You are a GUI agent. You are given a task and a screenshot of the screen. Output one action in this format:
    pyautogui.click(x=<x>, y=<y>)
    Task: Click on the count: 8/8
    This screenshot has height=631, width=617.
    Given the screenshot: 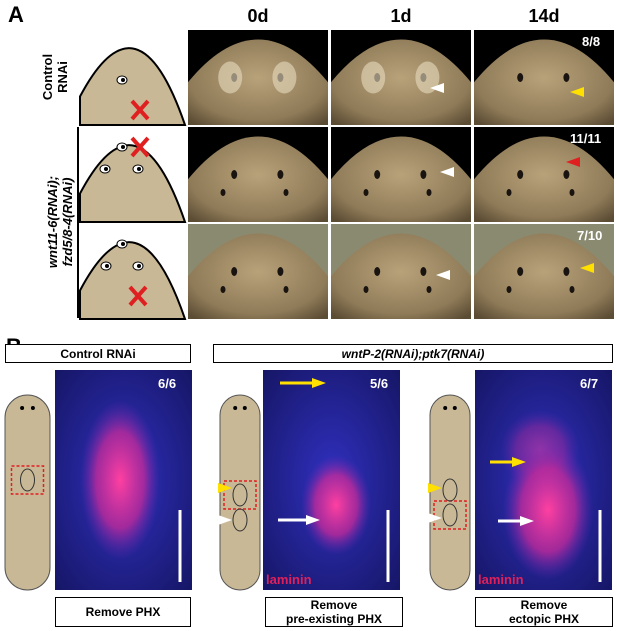 What is the action you would take?
    pyautogui.click(x=591, y=41)
    